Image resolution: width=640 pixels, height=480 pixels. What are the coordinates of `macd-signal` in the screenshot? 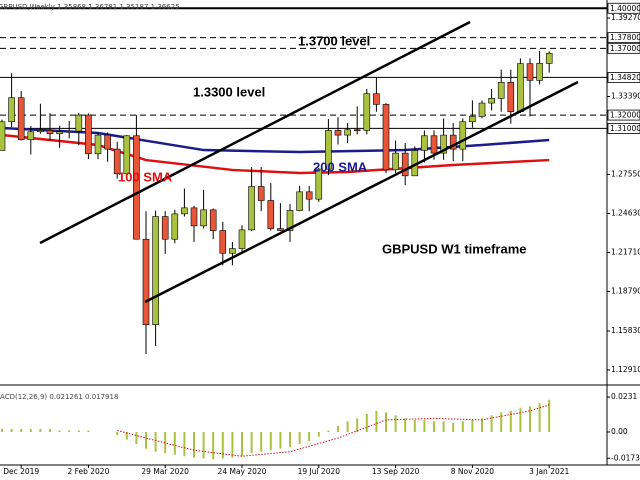 It's located at (333, 430).